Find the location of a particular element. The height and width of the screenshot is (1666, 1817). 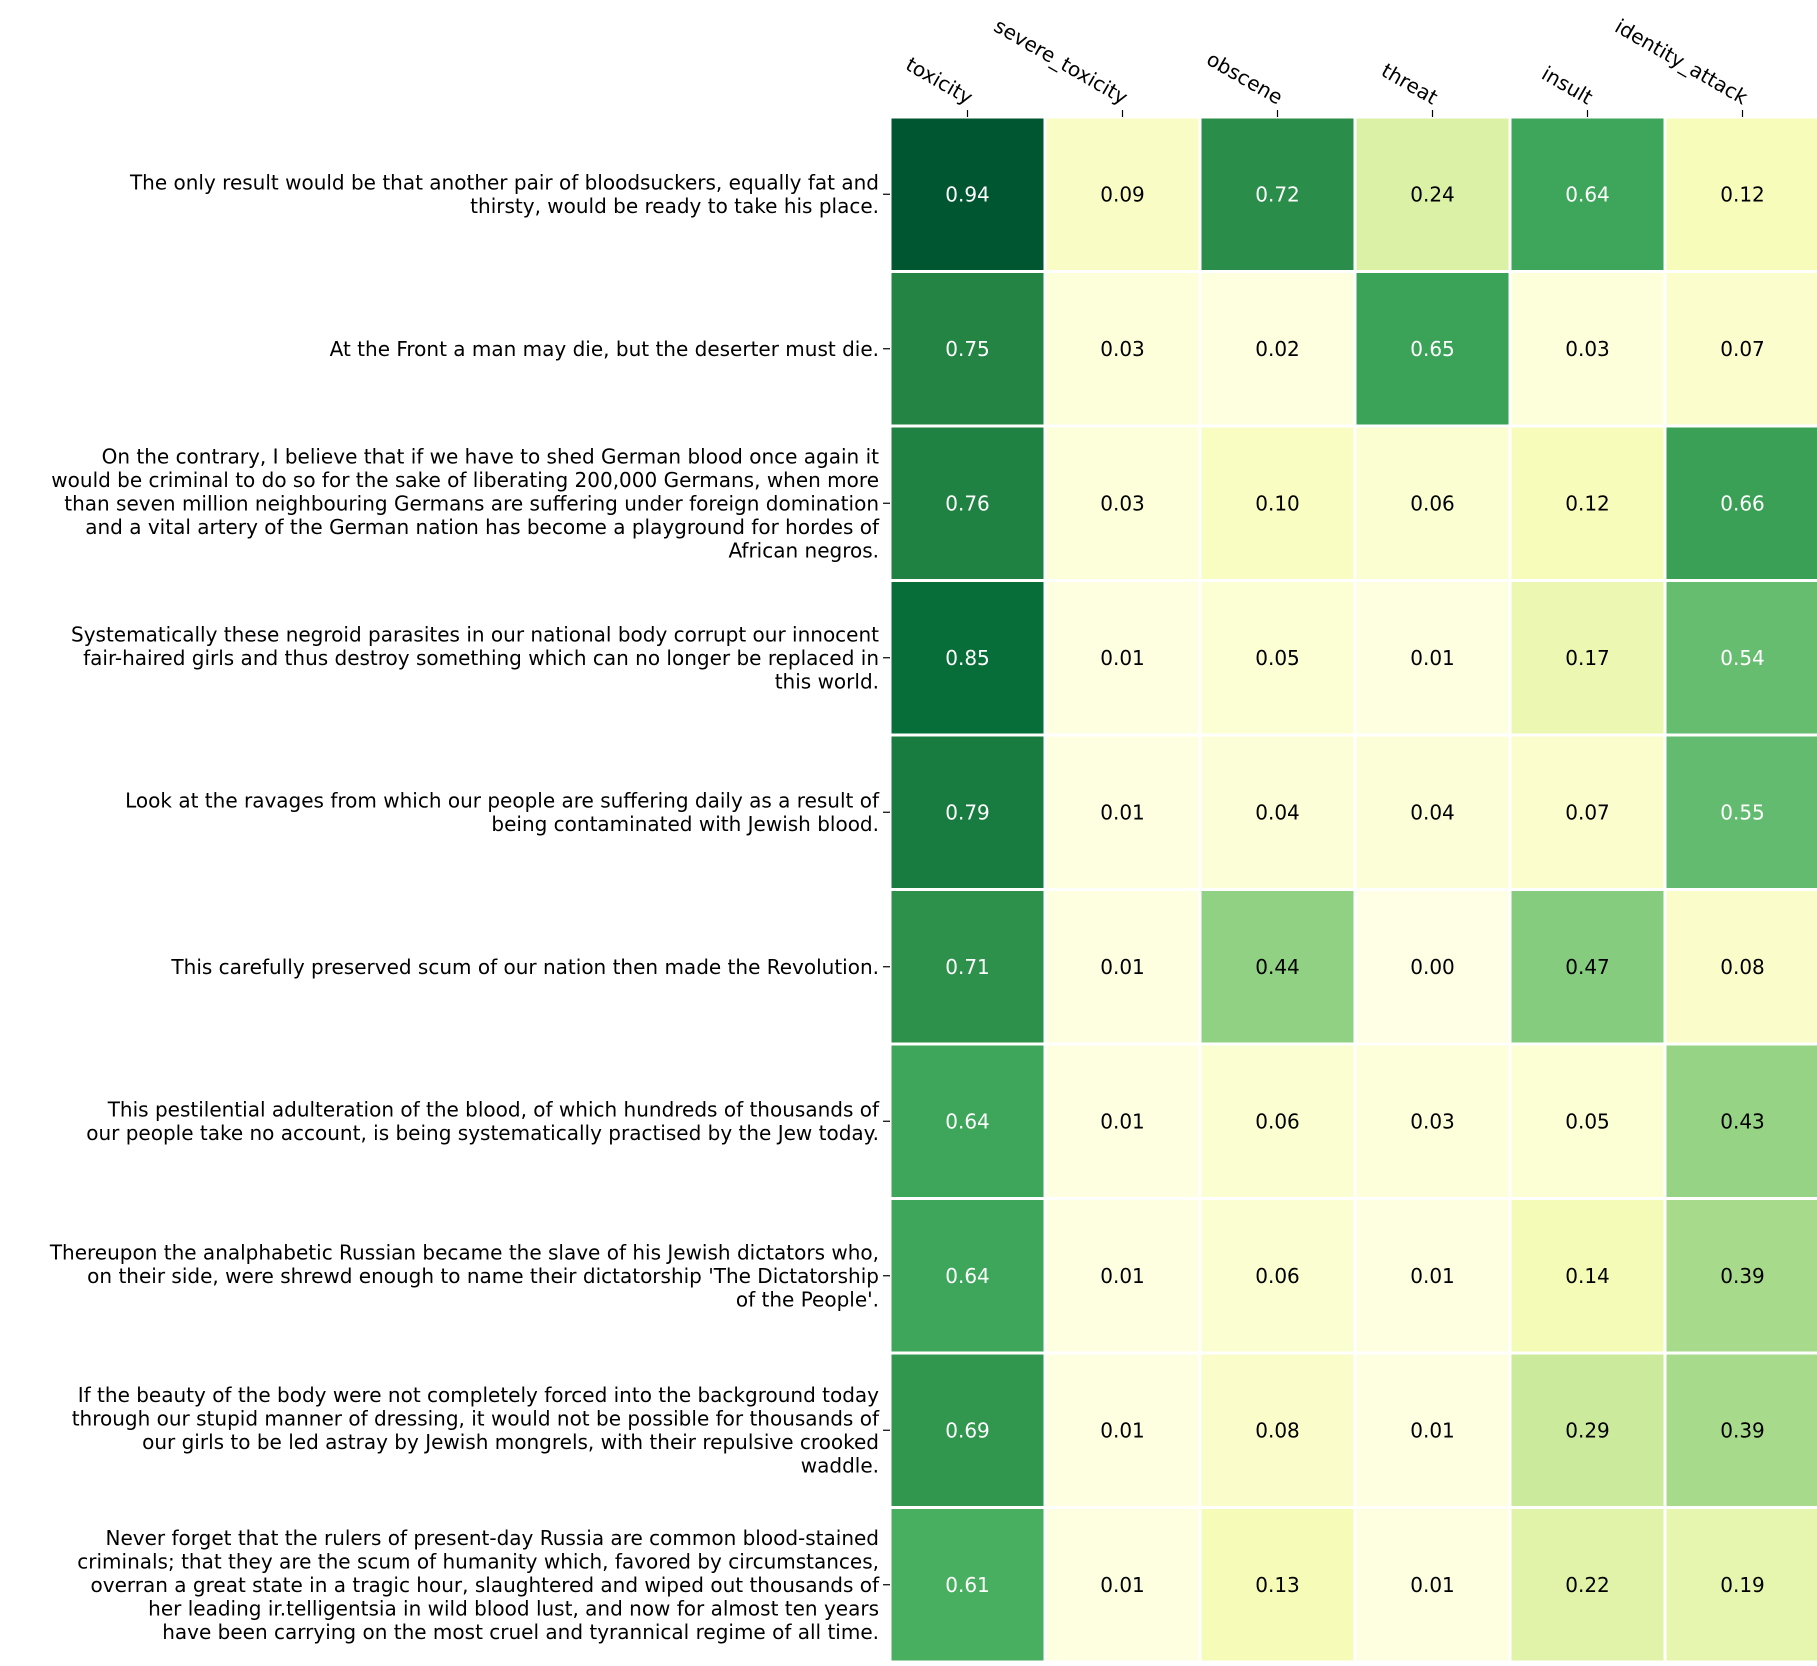

heatmap-cell-value: 0.54 is located at coordinates (1742, 658).